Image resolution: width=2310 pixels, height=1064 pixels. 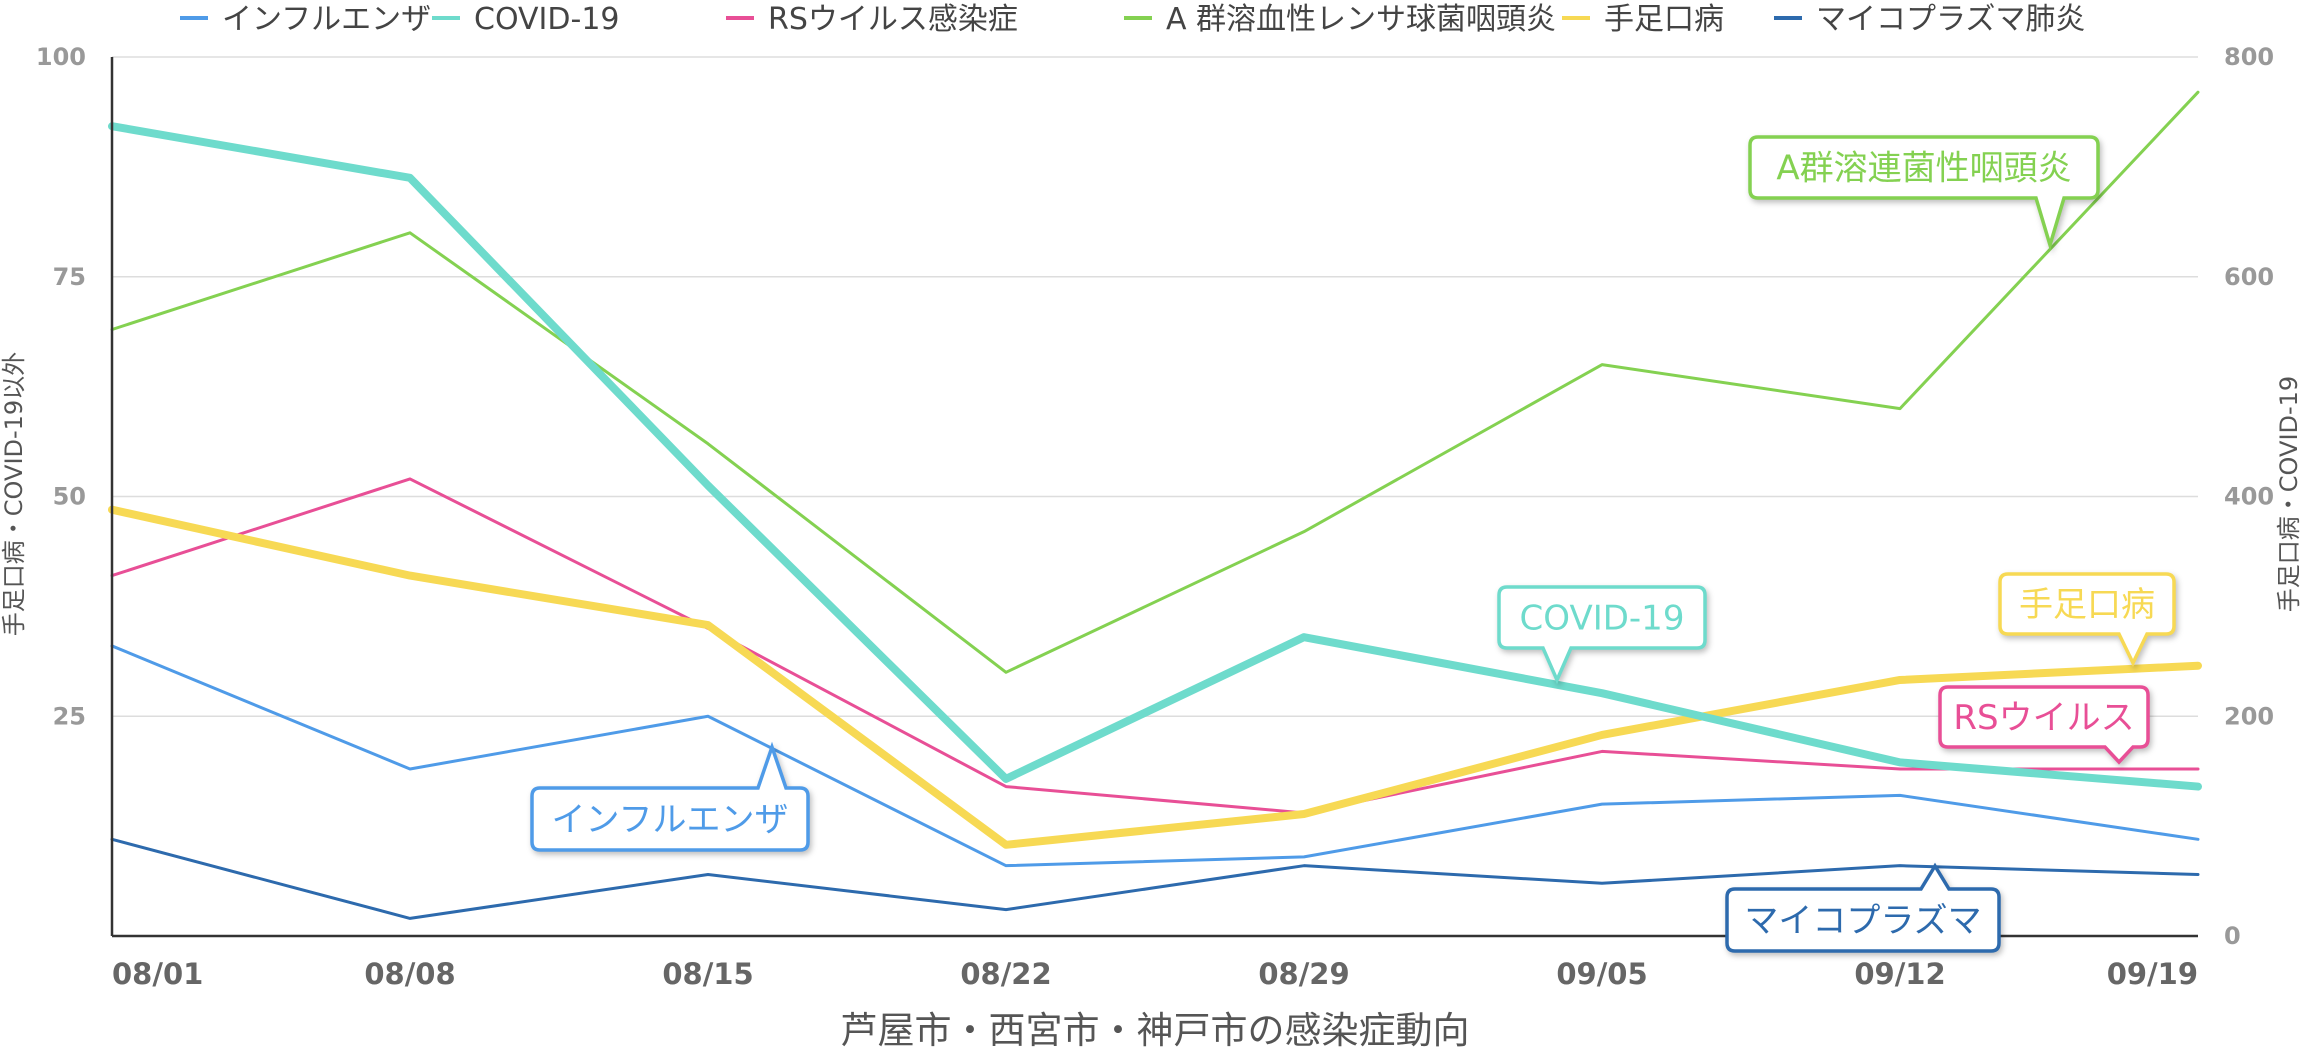 I want to click on x-tick-label: 09/19, so click(x=2152, y=974).